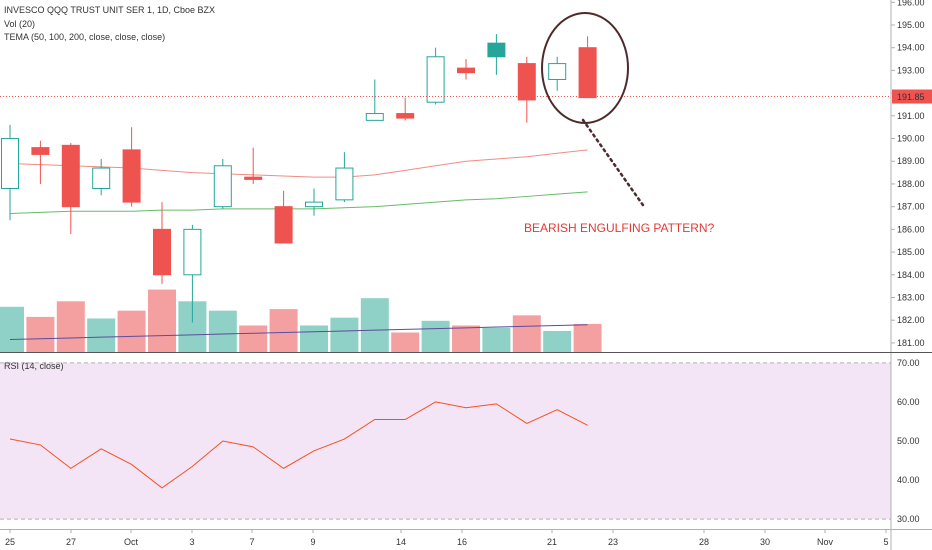 The width and height of the screenshot is (932, 550). Describe the element at coordinates (71, 542) in the screenshot. I see `time-tick-label: 27` at that location.